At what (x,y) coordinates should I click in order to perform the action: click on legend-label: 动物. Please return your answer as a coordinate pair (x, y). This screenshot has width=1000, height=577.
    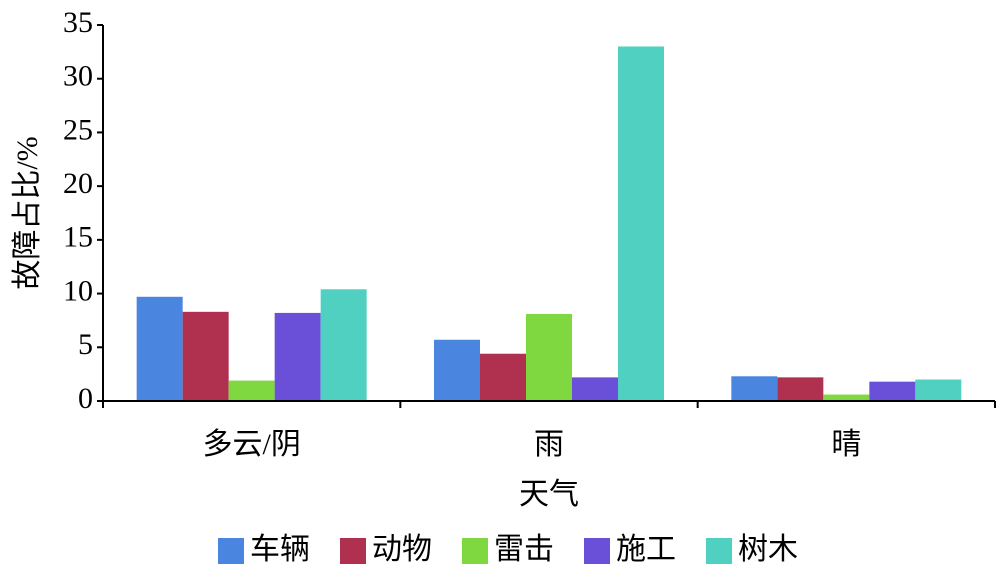
    Looking at the image, I should click on (402, 549).